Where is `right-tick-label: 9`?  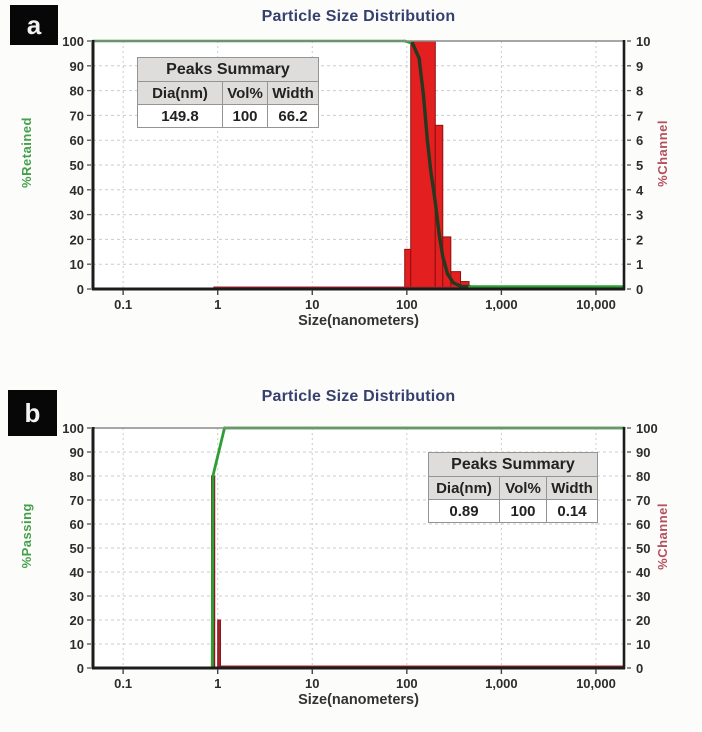 right-tick-label: 9 is located at coordinates (639, 66).